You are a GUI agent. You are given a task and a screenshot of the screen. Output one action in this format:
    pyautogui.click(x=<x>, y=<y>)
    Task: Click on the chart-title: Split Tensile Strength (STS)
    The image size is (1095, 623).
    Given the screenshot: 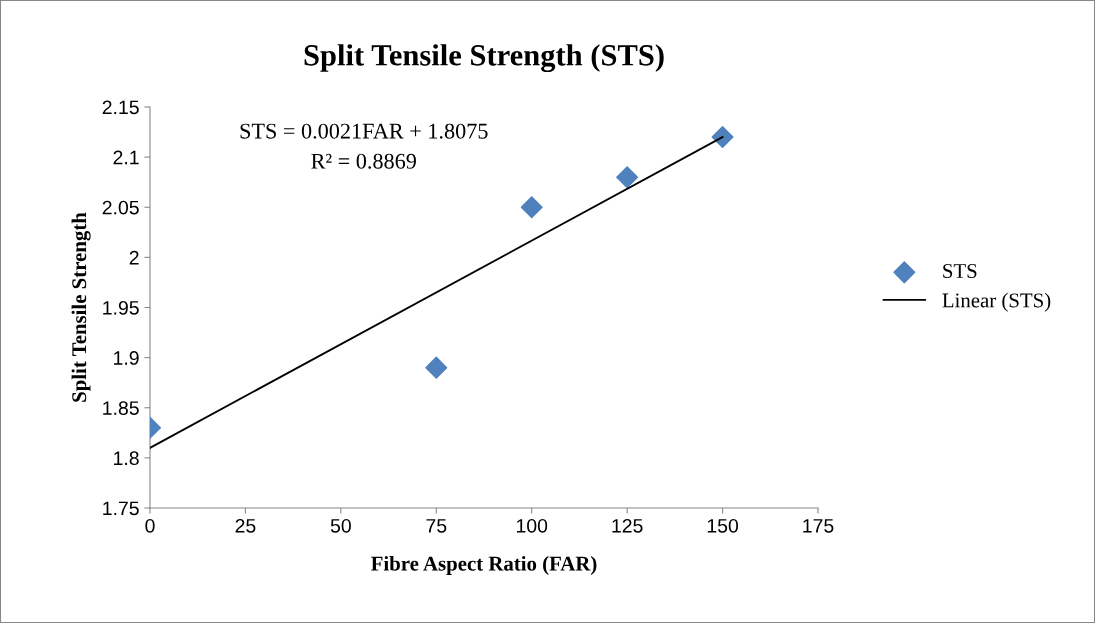 What is the action you would take?
    pyautogui.click(x=484, y=58)
    